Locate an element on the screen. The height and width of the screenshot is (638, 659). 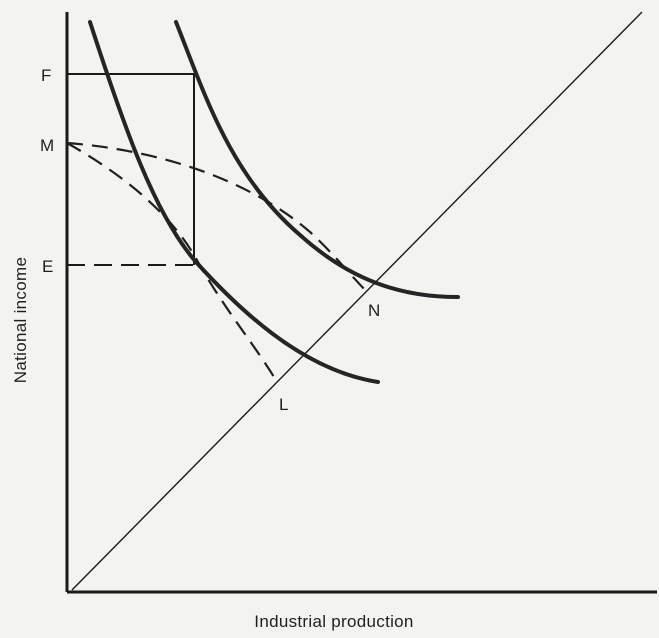
x-axis-title: Industrial production is located at coordinates (333, 621).